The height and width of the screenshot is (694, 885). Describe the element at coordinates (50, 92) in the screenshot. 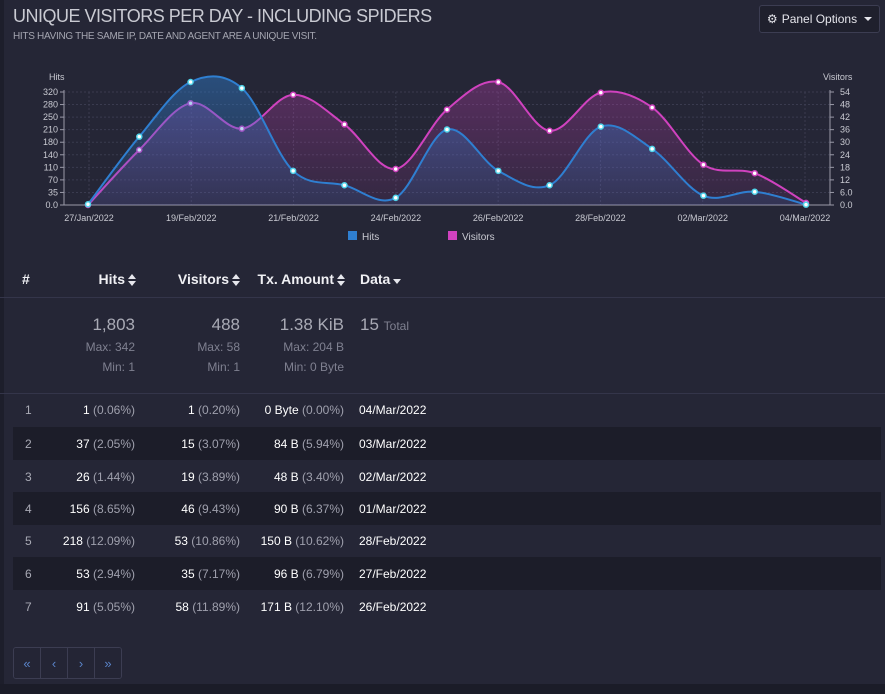

I see `y-left-tick-label: 320` at that location.